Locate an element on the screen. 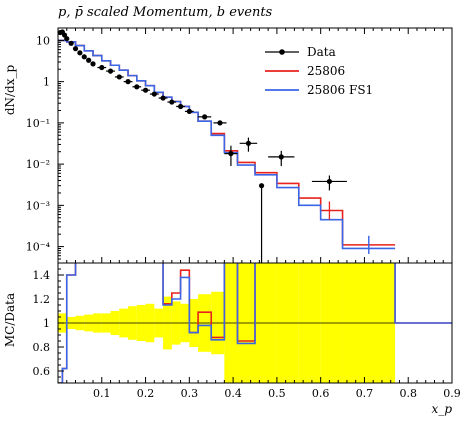 Image resolution: width=467 pixels, height=421 pixels. y-tick-label-ratio: 0.6 is located at coordinates (42, 371).